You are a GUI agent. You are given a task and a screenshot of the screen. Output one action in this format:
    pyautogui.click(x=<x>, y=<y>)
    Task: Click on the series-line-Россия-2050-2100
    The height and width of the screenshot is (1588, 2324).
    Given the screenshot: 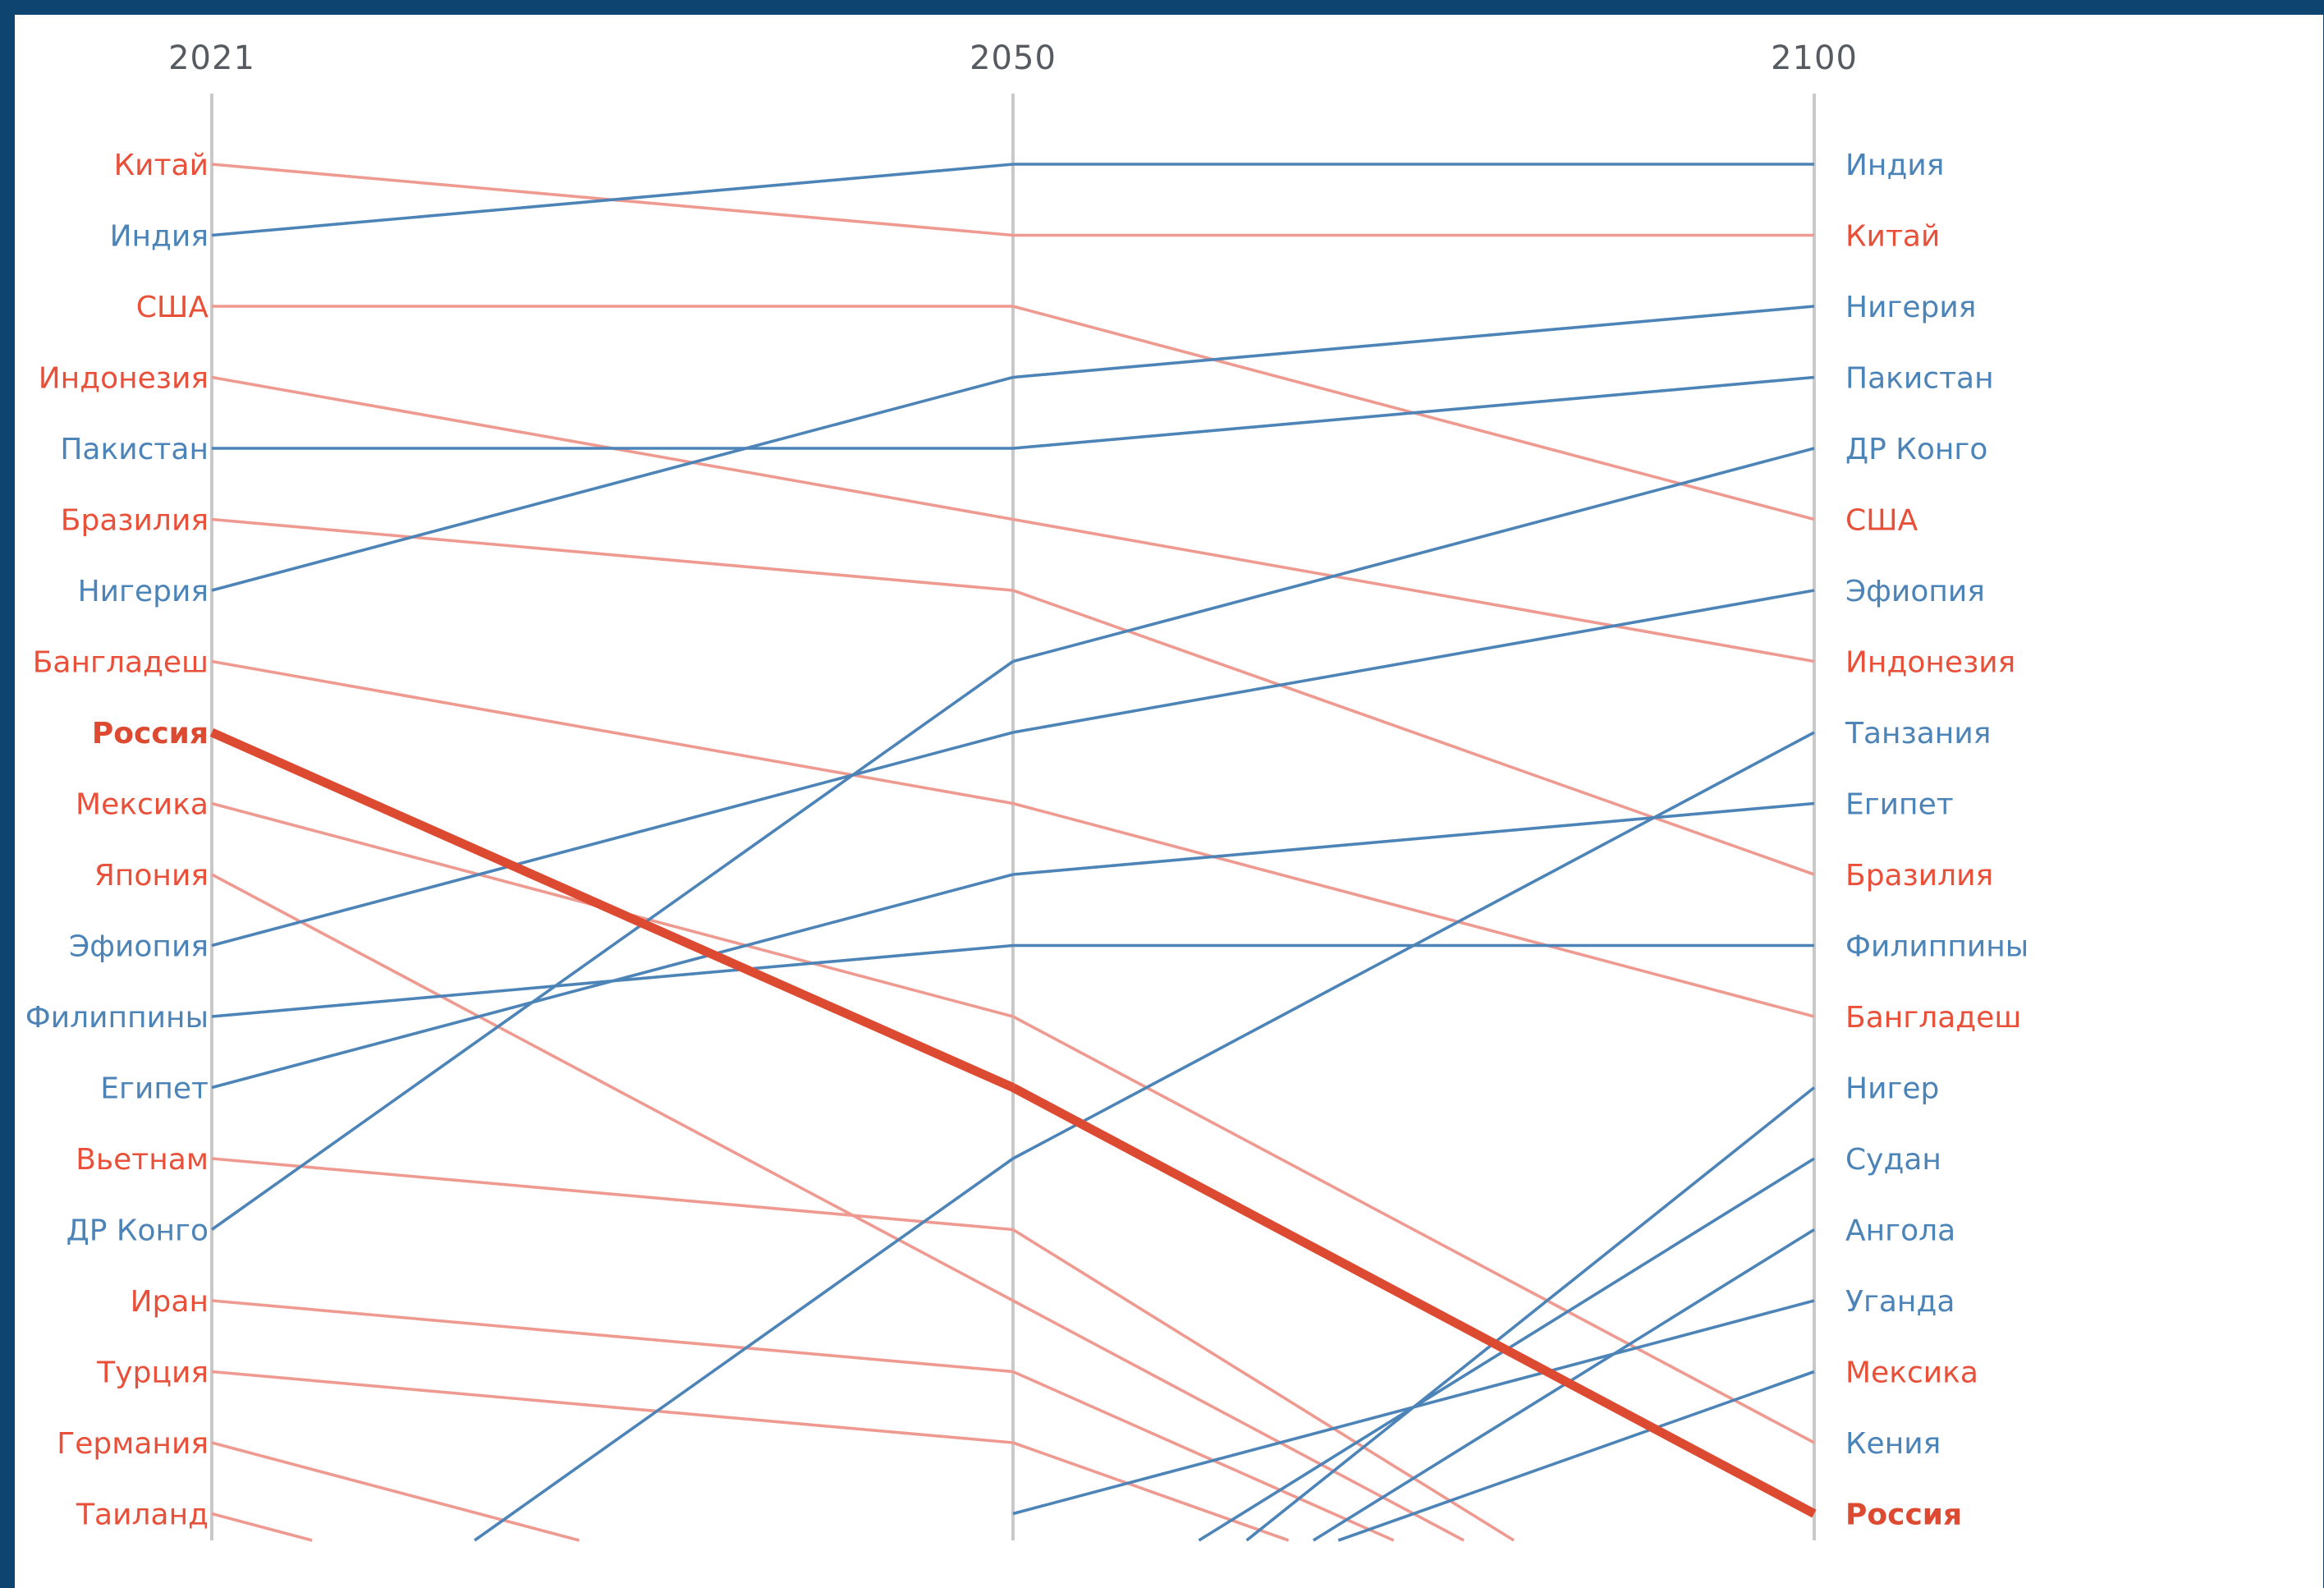 What is the action you would take?
    pyautogui.click(x=1414, y=1300)
    